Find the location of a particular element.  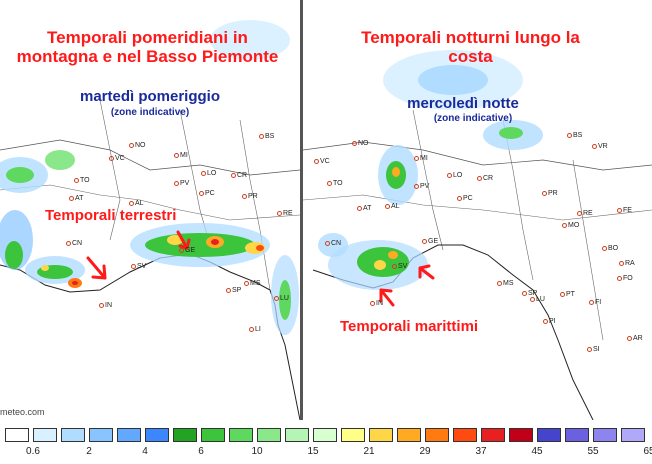

city-label: FE is located at coordinates (624, 210).